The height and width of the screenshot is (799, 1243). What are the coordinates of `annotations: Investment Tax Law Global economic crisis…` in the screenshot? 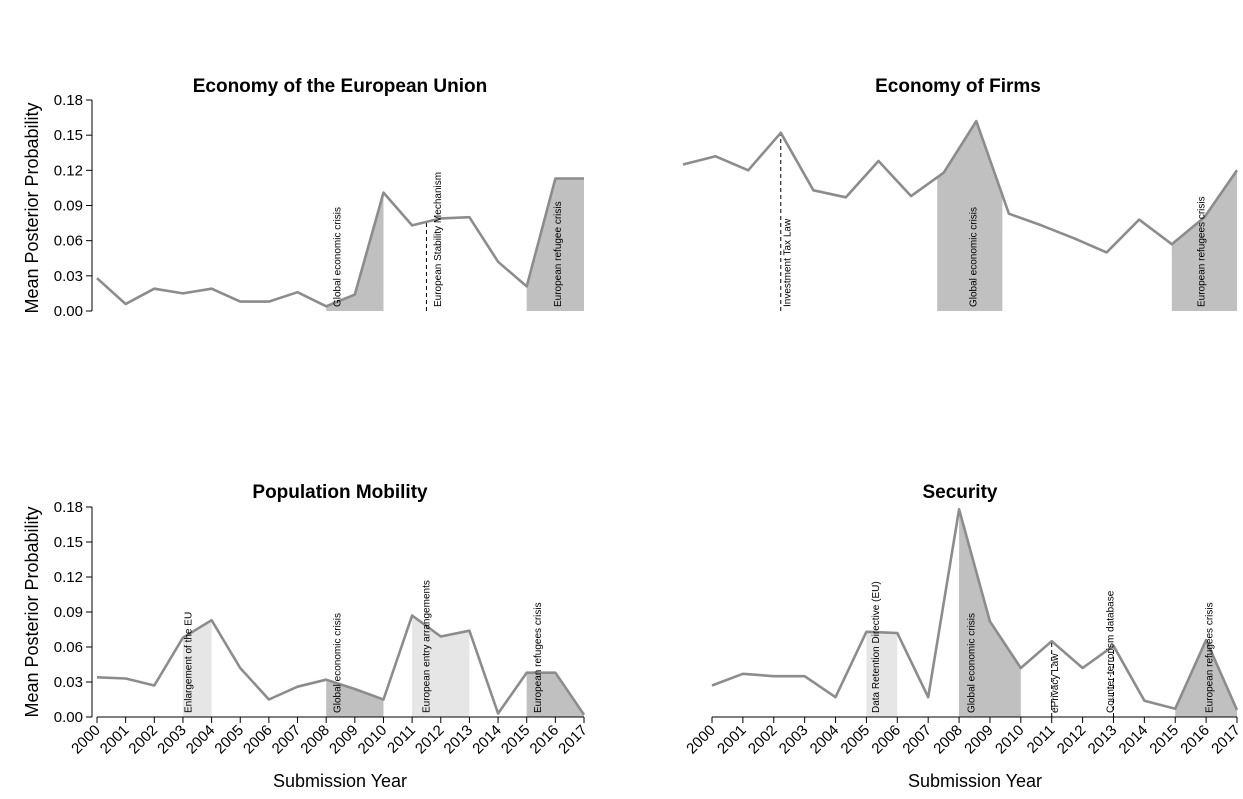 It's located at (995, 251).